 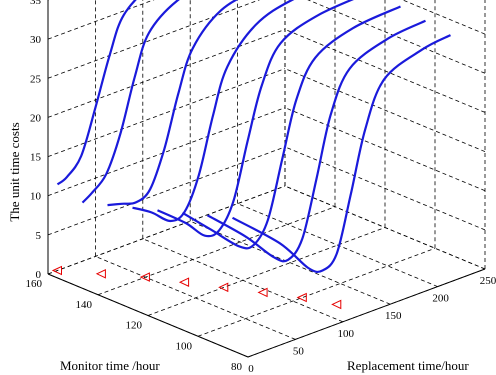 I want to click on z-tick-label: 15, so click(x=36, y=158).